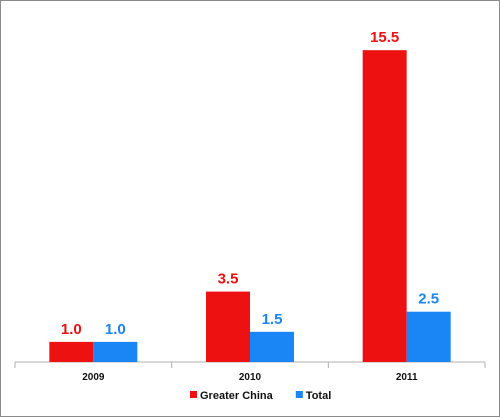  What do you see at coordinates (71, 329) in the screenshot?
I see `data-label-greater-china-2009: 1.0` at bounding box center [71, 329].